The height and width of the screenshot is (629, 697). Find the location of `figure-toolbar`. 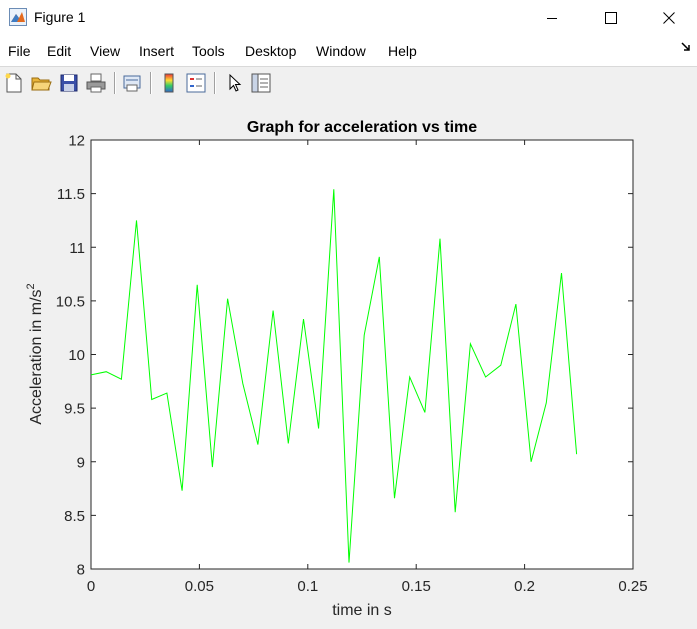

figure-toolbar is located at coordinates (348, 83).